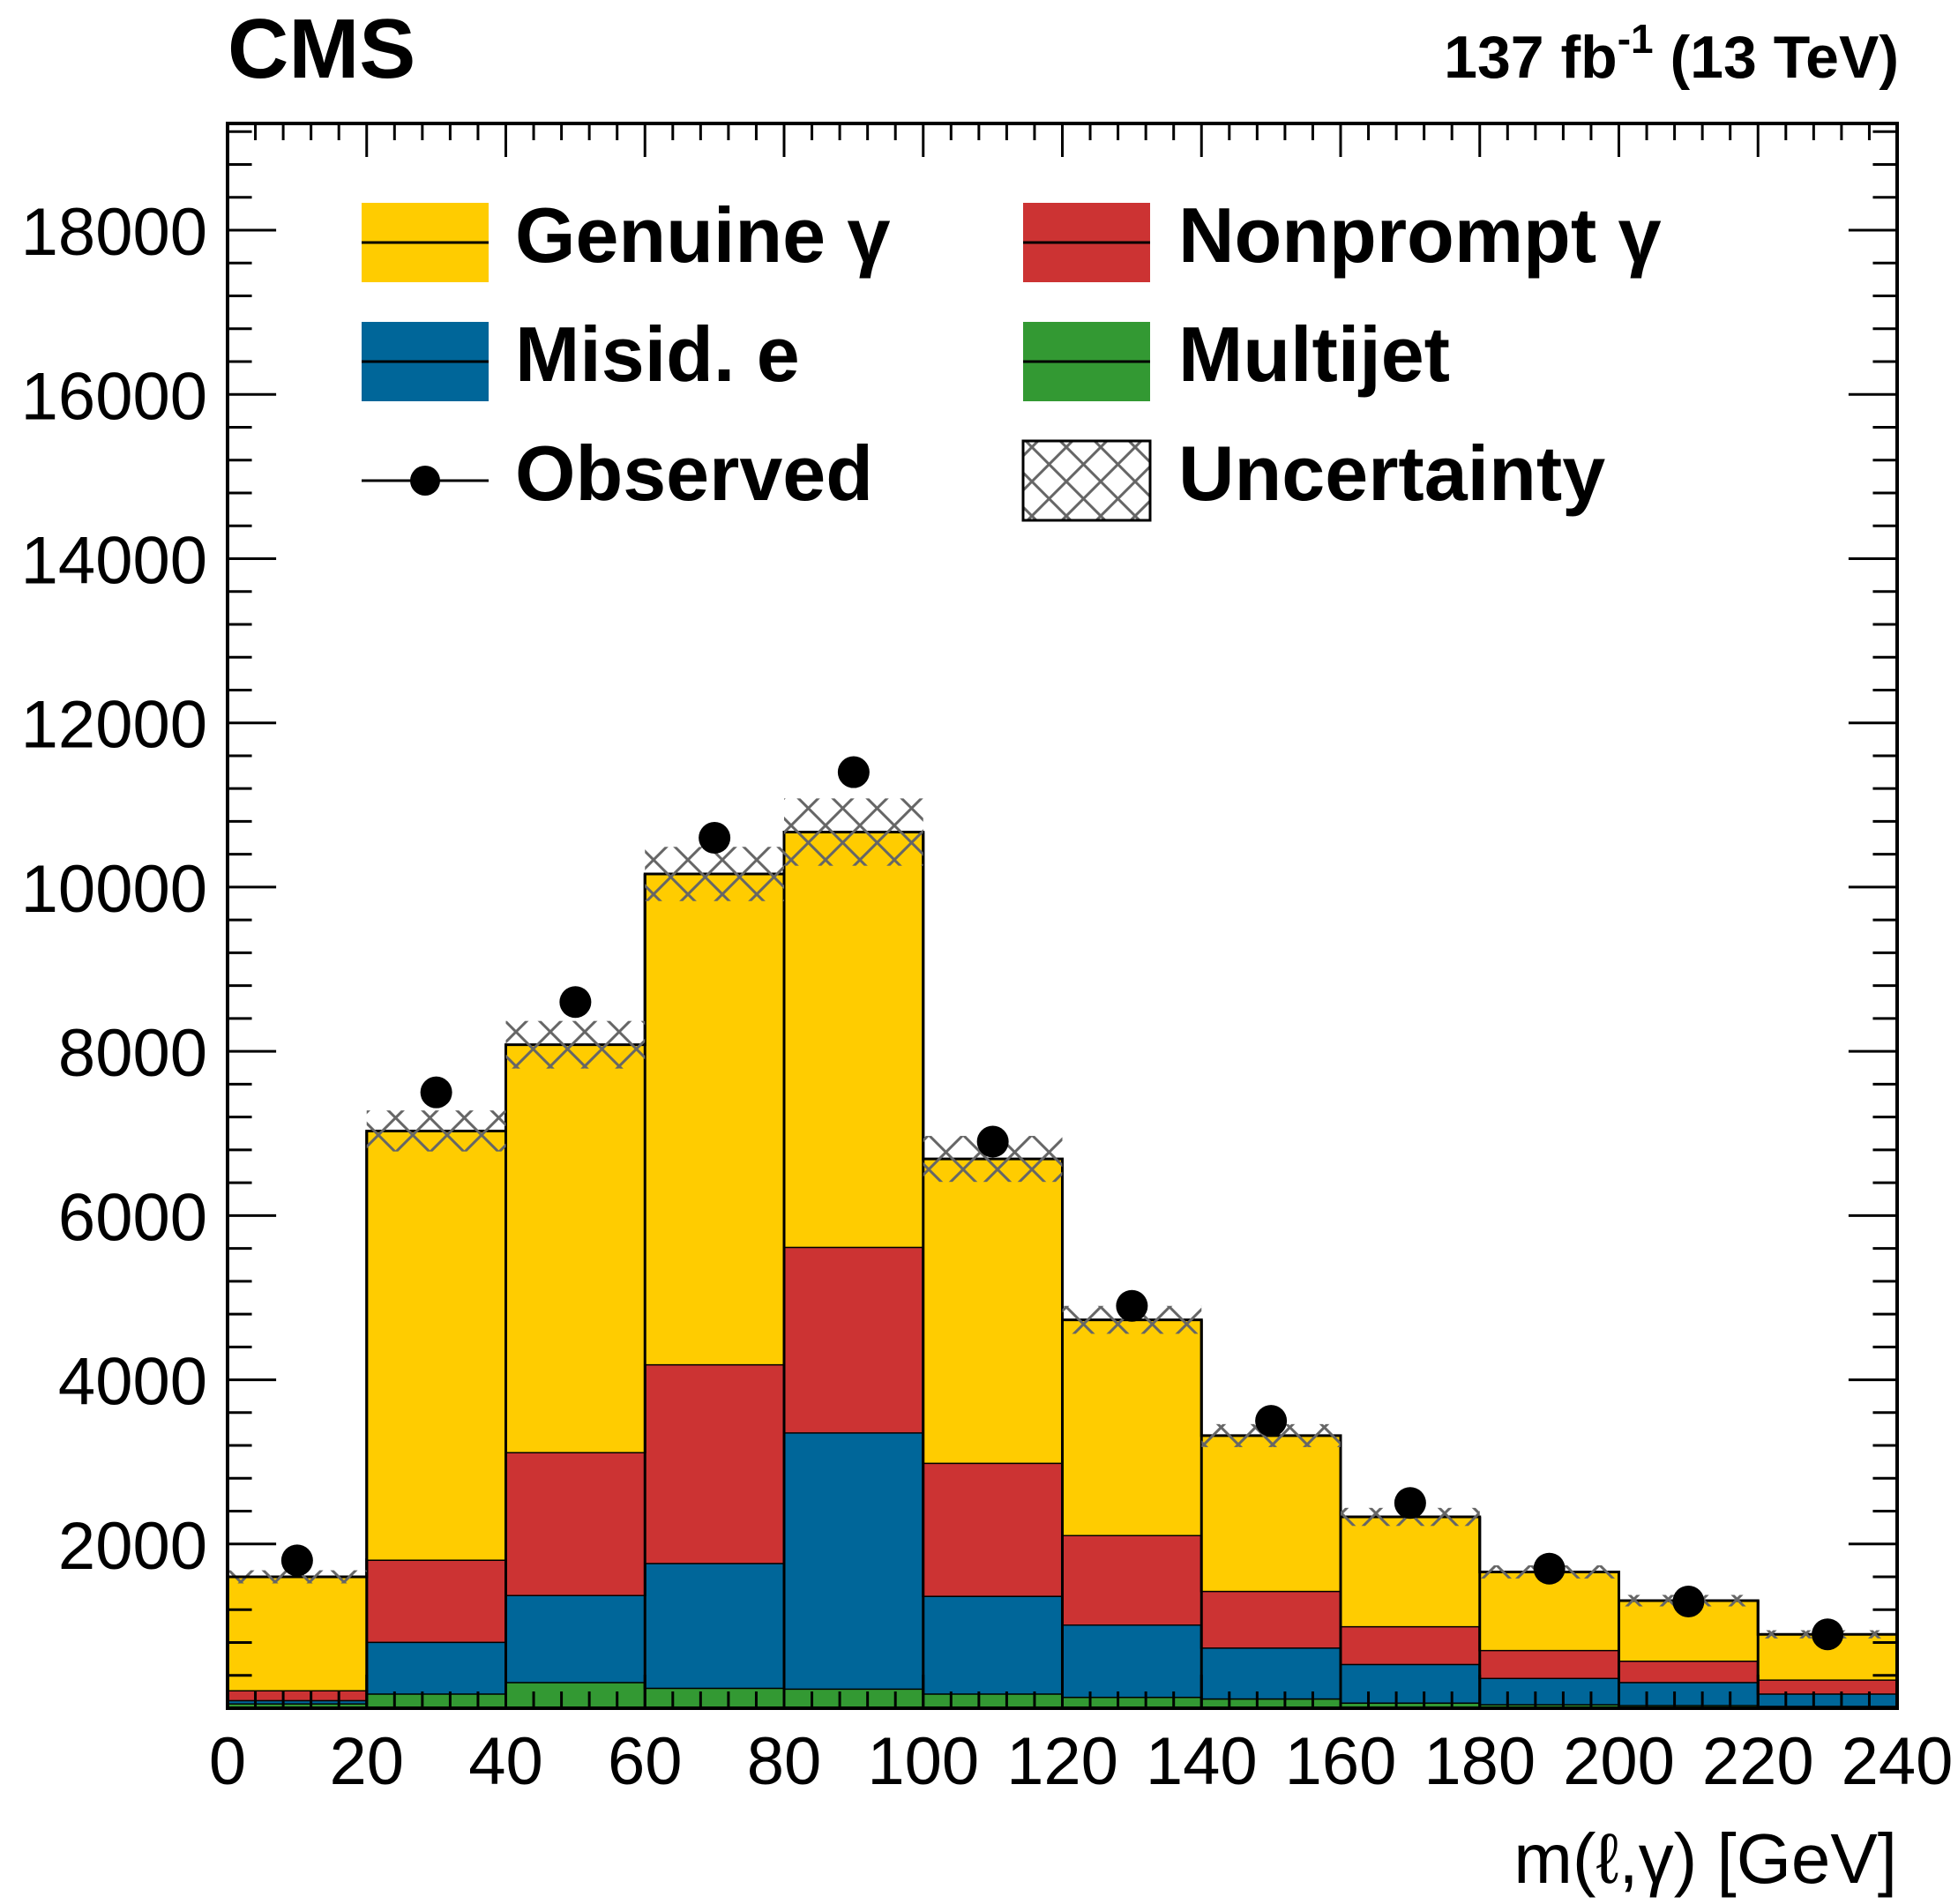  I want to click on legend-swatch-uncertainty, so click(1086, 480).